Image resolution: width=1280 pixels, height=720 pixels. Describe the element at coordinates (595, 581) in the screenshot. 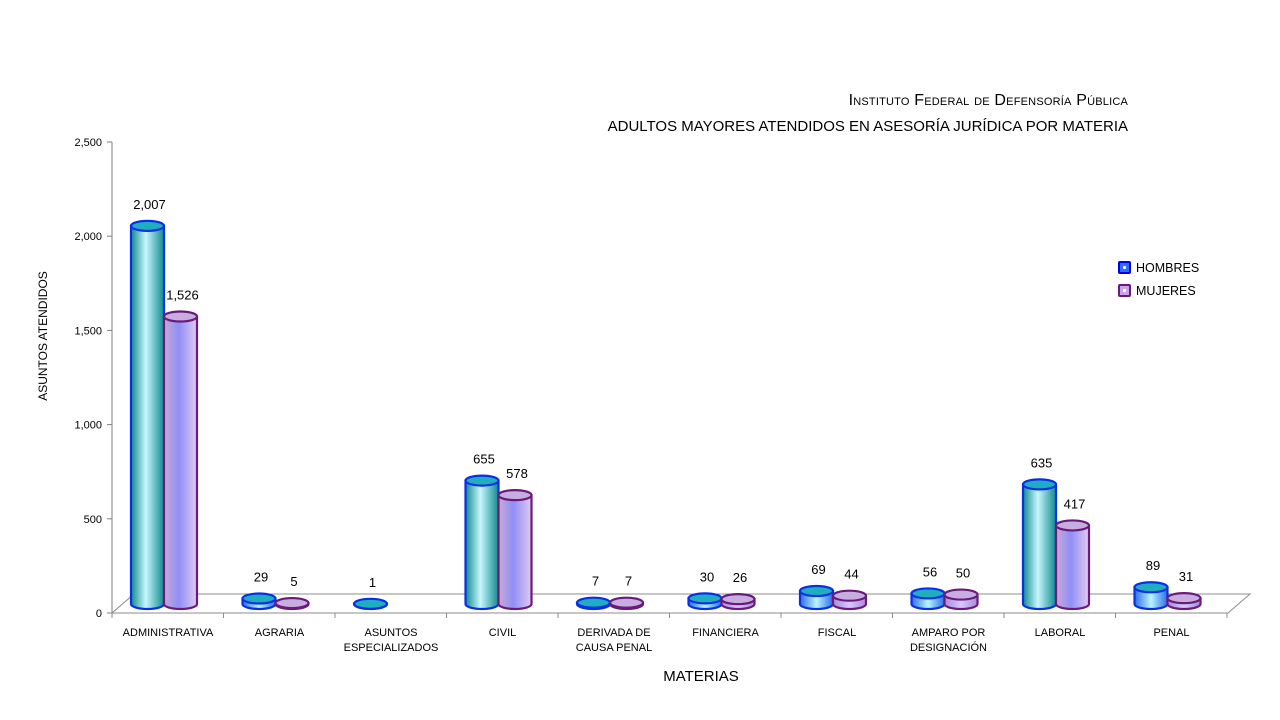

I see `bar-hombres-label: 7` at that location.